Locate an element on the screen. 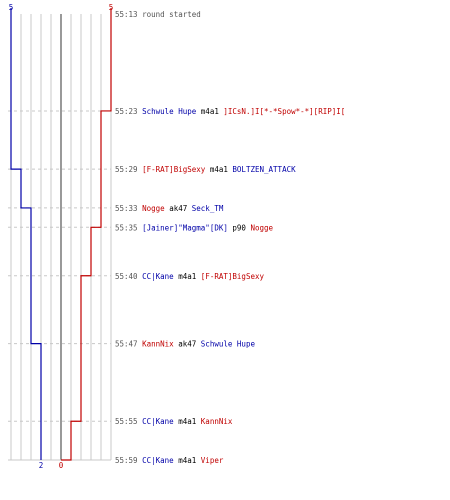 The width and height of the screenshot is (450, 500). event-killer: KannNix is located at coordinates (158, 344).